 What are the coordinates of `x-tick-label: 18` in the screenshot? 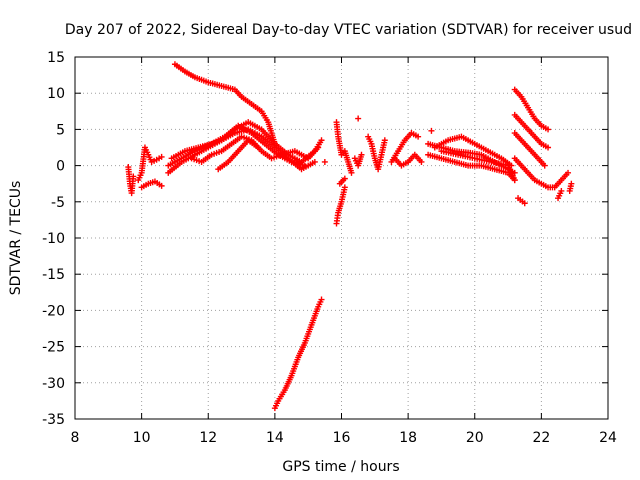 It's located at (408, 438).